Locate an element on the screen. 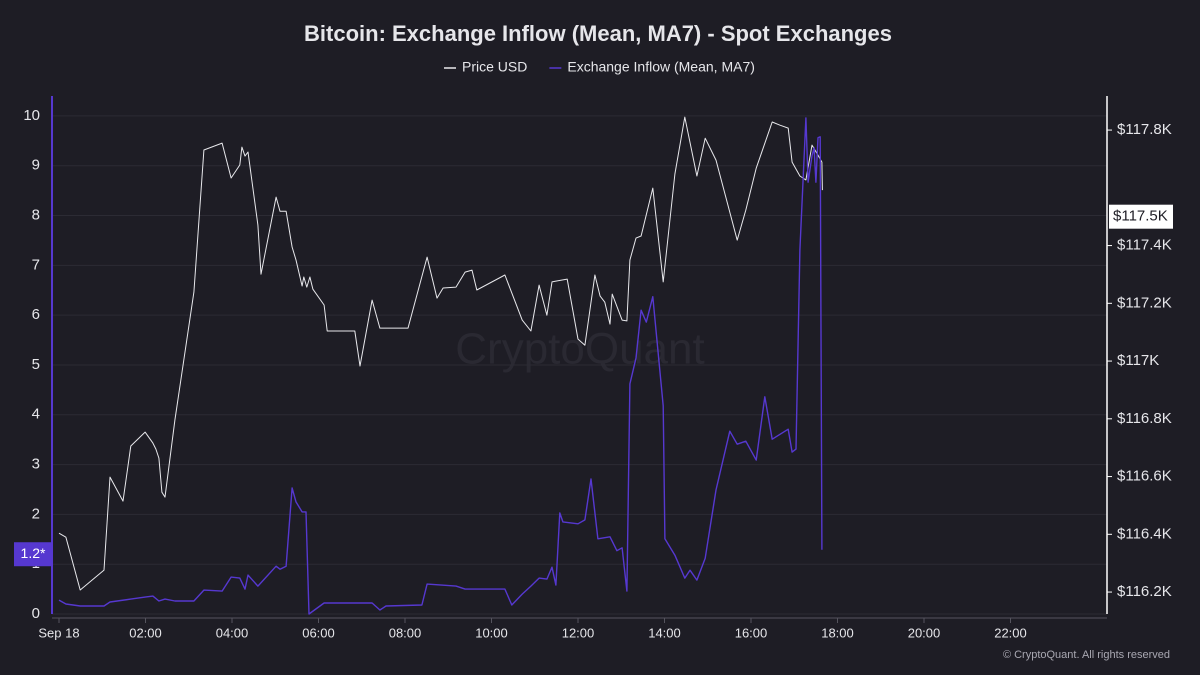  y-tick-label: 3 is located at coordinates (36, 464).